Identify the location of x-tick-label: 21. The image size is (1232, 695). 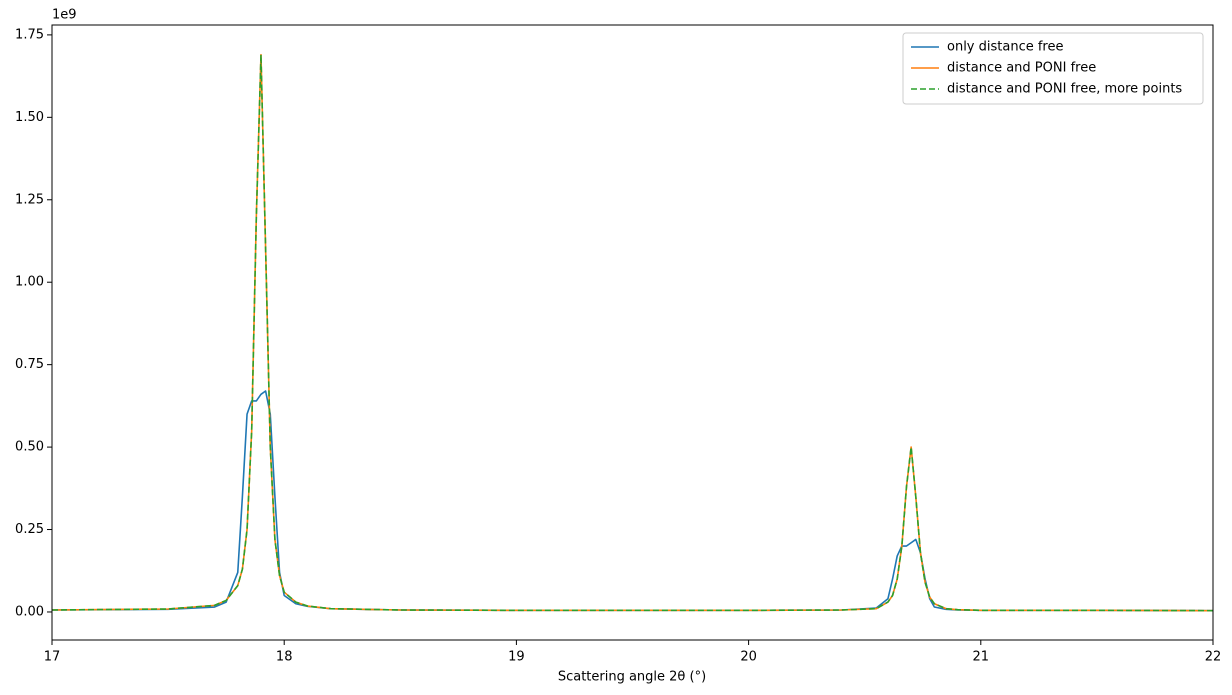
(981, 657).